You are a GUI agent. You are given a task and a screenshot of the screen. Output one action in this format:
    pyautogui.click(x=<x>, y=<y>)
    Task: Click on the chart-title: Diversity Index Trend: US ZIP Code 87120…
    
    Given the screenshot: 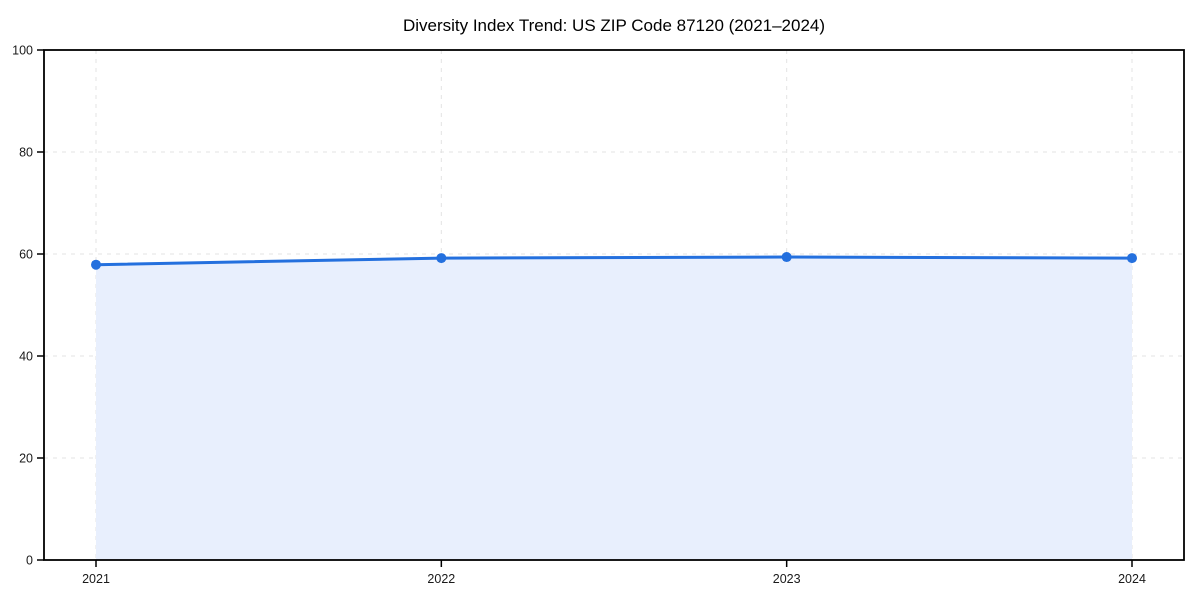 What is the action you would take?
    pyautogui.click(x=614, y=25)
    